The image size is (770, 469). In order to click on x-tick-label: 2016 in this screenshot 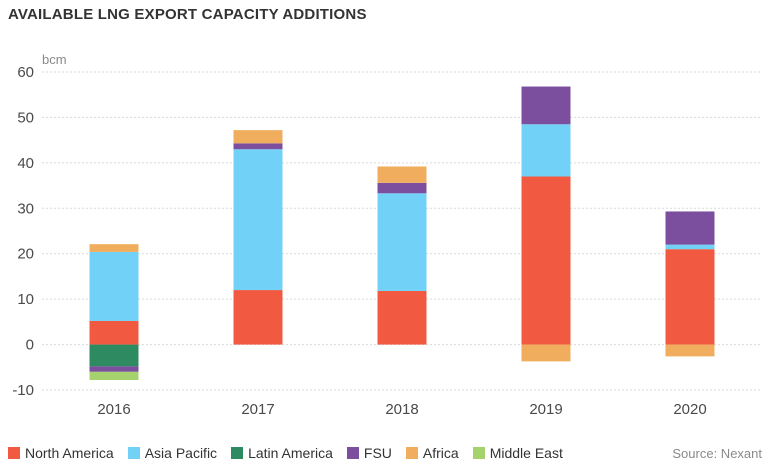, I will do `click(113, 409)`.